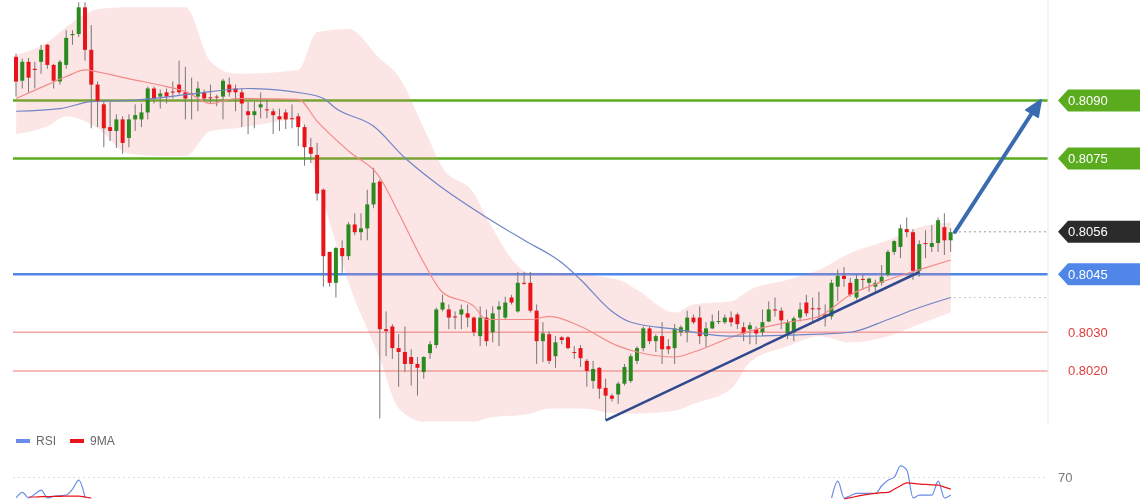 This screenshot has width=1140, height=500. I want to click on y-tick-label: 0.8090, so click(1088, 100).